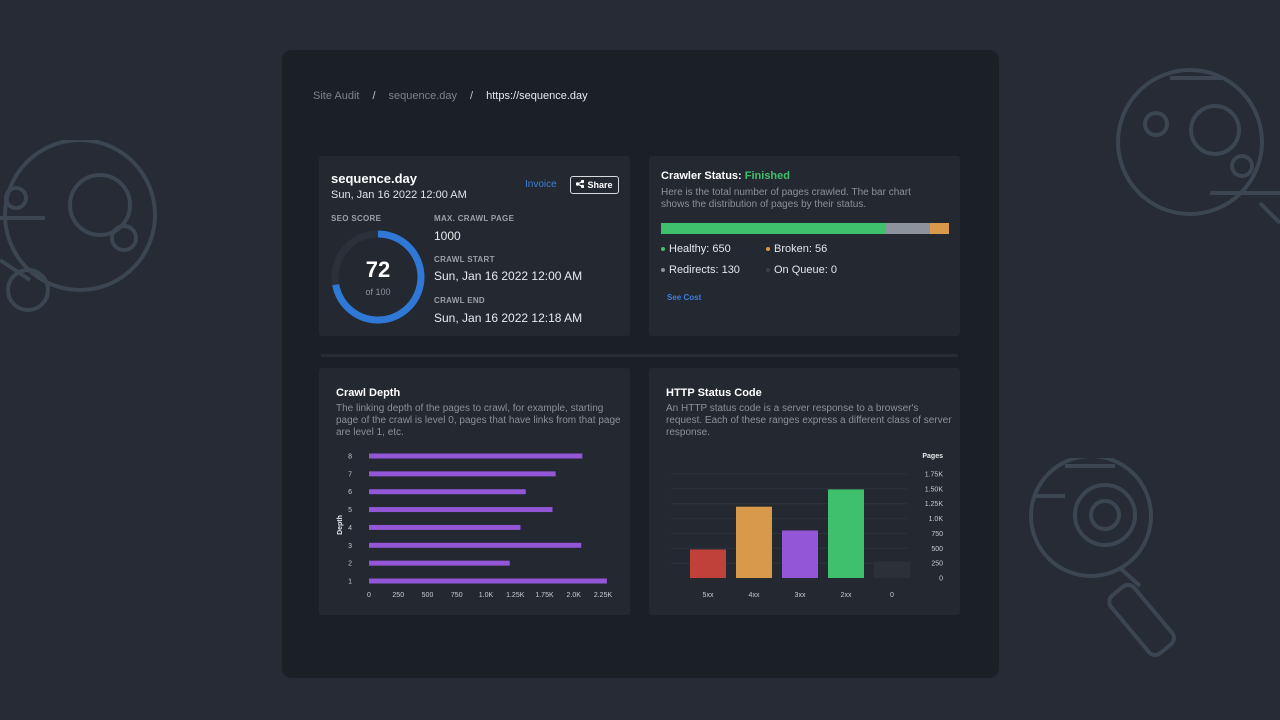  I want to click on legend-healthy-label: Healthy: 650, so click(700, 249).